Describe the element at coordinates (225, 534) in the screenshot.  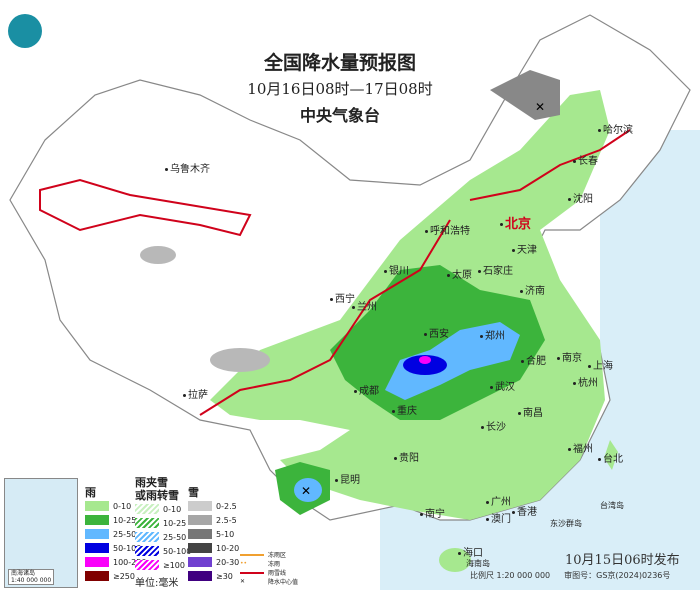
I see `legend-label: 5-10` at that location.